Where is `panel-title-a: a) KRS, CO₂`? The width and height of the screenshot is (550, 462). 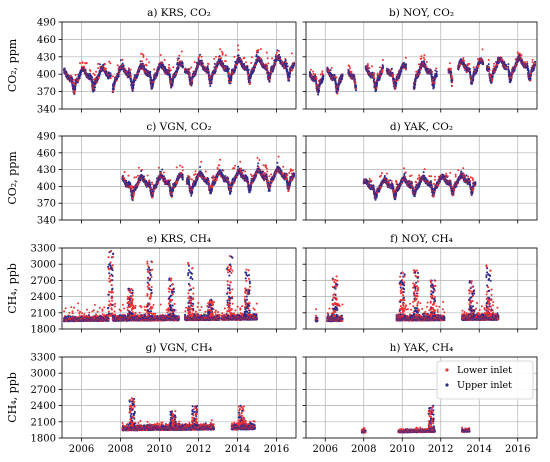
panel-title-a: a) KRS, CO₂ is located at coordinates (179, 13).